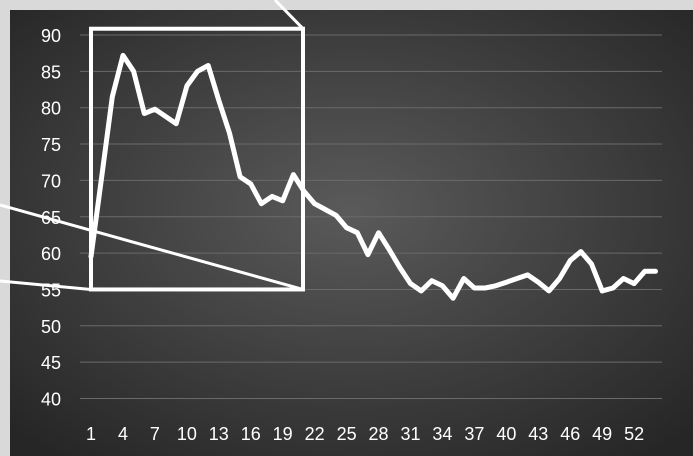  Describe the element at coordinates (51, 72) in the screenshot. I see `y-tick-label: 85` at that location.